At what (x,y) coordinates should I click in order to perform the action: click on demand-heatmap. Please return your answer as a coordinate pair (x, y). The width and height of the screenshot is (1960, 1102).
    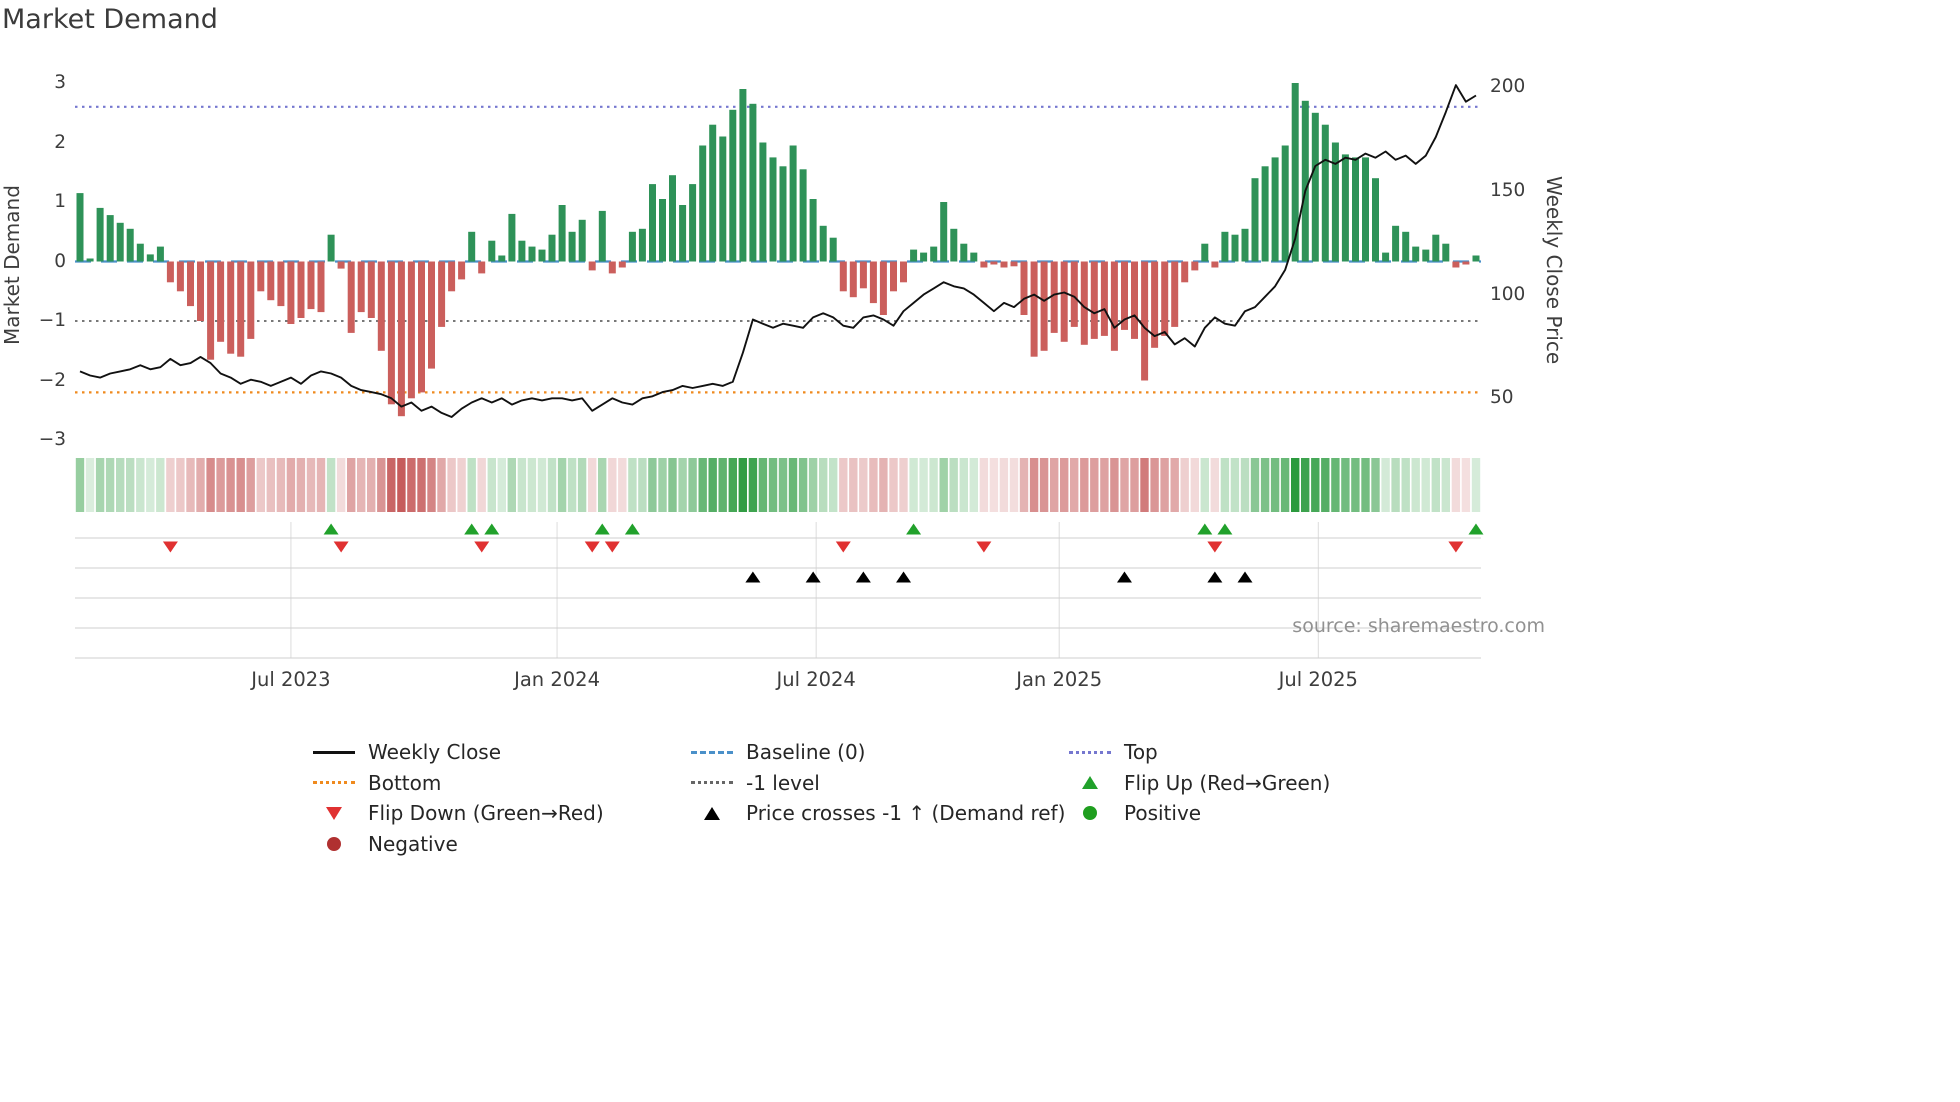
    Looking at the image, I should click on (778, 485).